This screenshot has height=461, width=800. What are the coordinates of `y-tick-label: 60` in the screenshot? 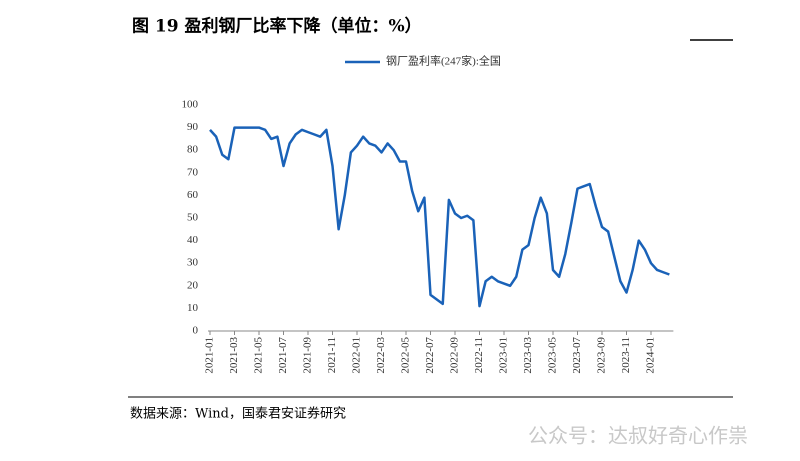 It's located at (193, 195).